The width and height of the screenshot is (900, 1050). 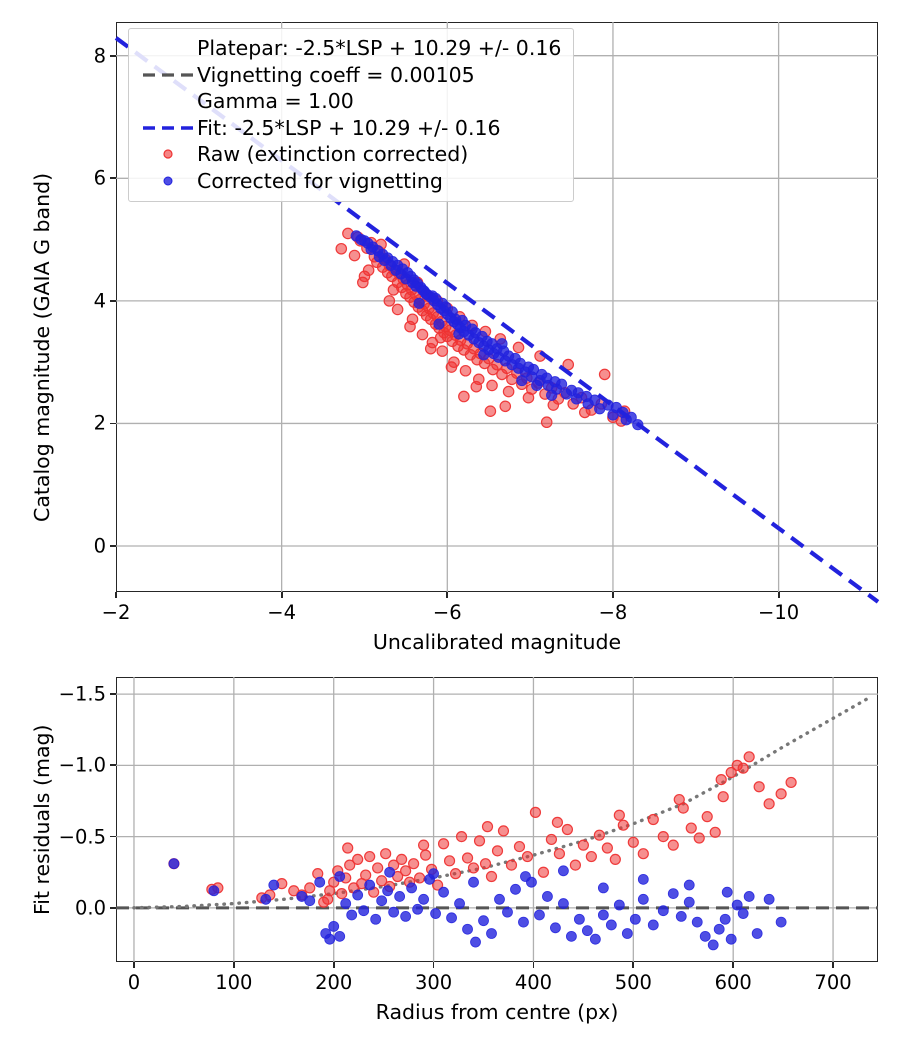 What do you see at coordinates (497, 642) in the screenshot?
I see `top-x-axis-title: Uncalibrated magnitude` at bounding box center [497, 642].